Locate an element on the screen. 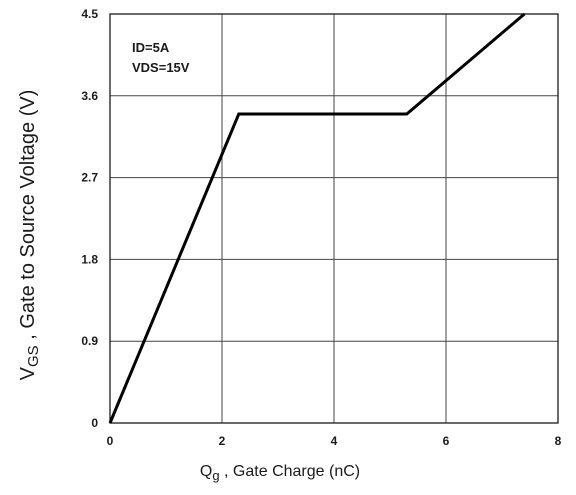  y-tick-label: 2.7 is located at coordinates (89, 178).